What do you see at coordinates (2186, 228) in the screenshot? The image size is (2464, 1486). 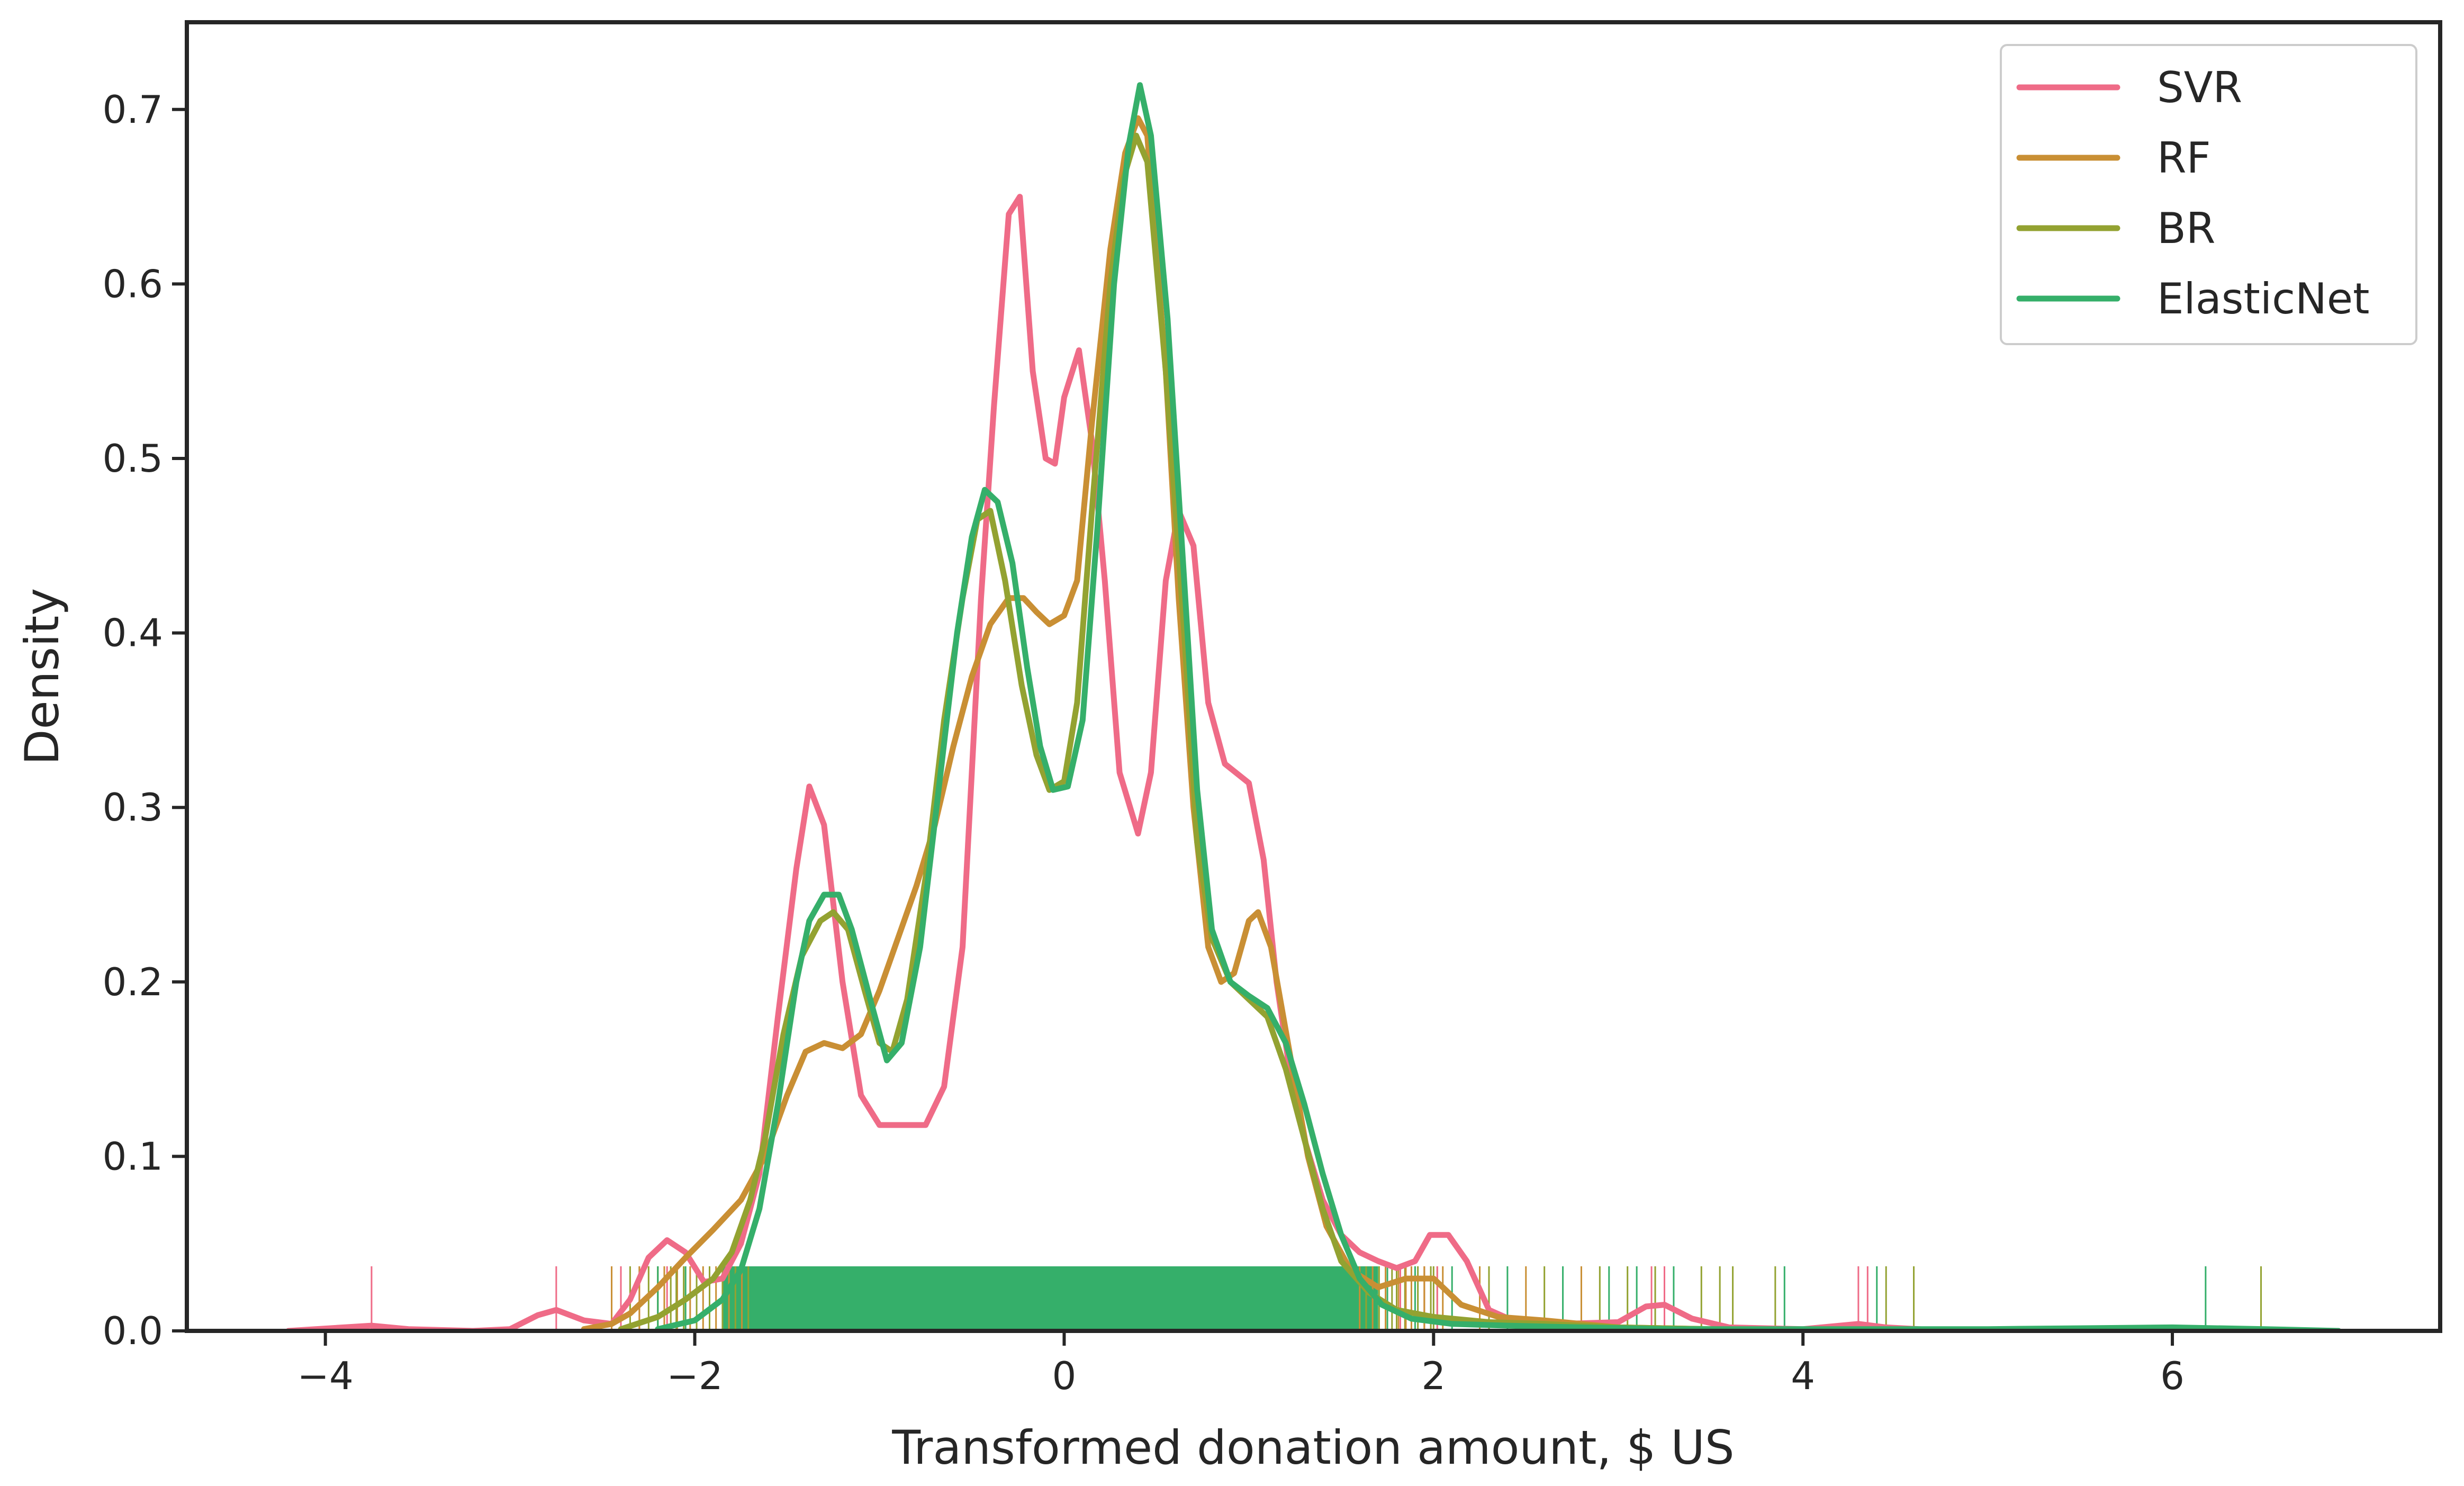 I see `legend-label-br: BR` at bounding box center [2186, 228].